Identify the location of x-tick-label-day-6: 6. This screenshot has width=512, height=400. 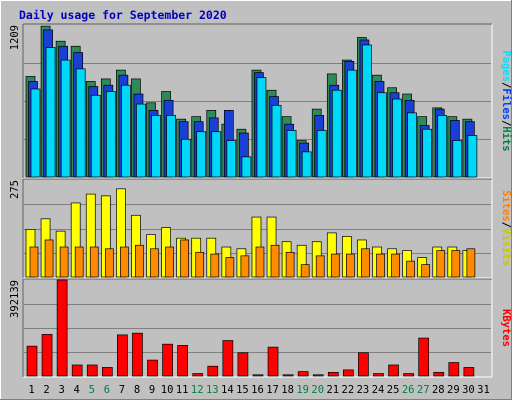
(107, 390).